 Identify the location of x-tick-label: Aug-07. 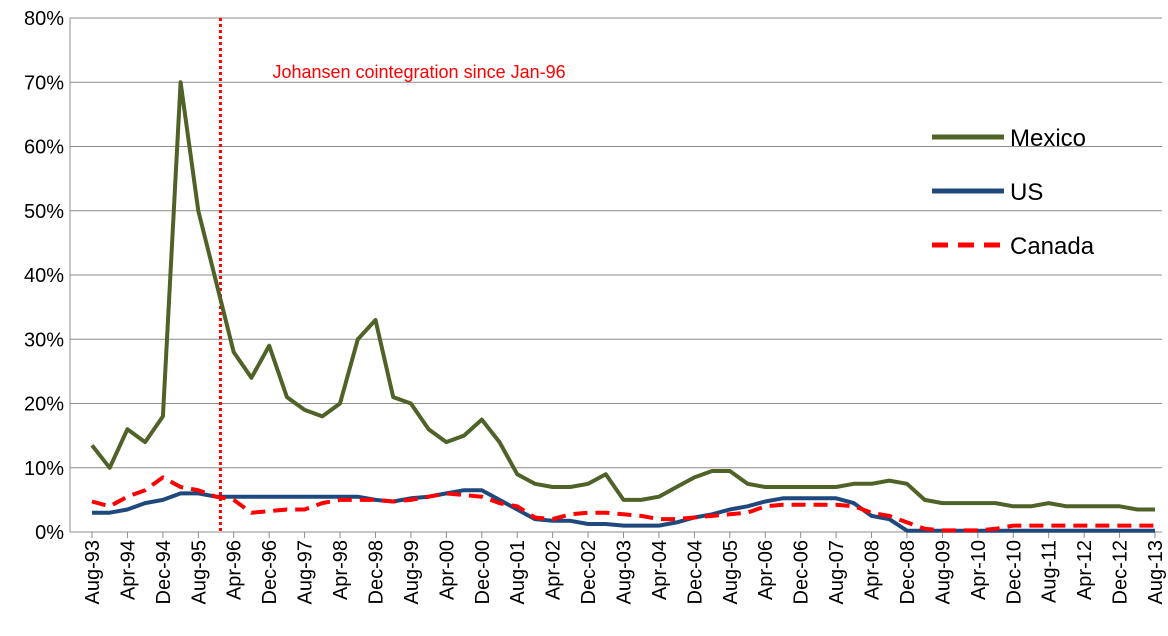
(837, 572).